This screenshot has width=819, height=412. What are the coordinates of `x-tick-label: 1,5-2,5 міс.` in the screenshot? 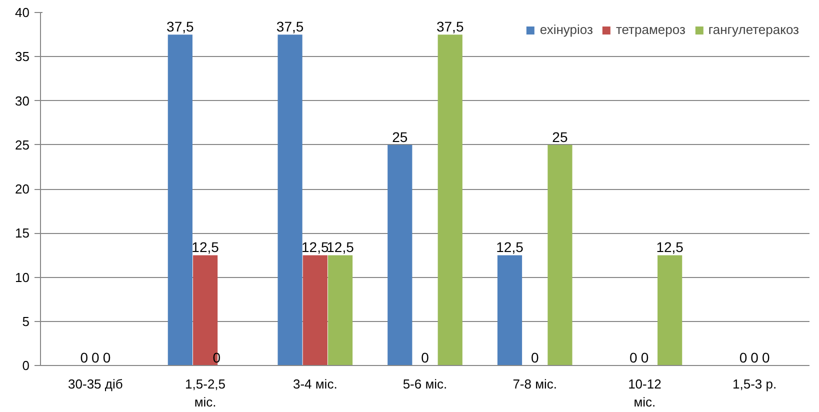 It's located at (205, 393).